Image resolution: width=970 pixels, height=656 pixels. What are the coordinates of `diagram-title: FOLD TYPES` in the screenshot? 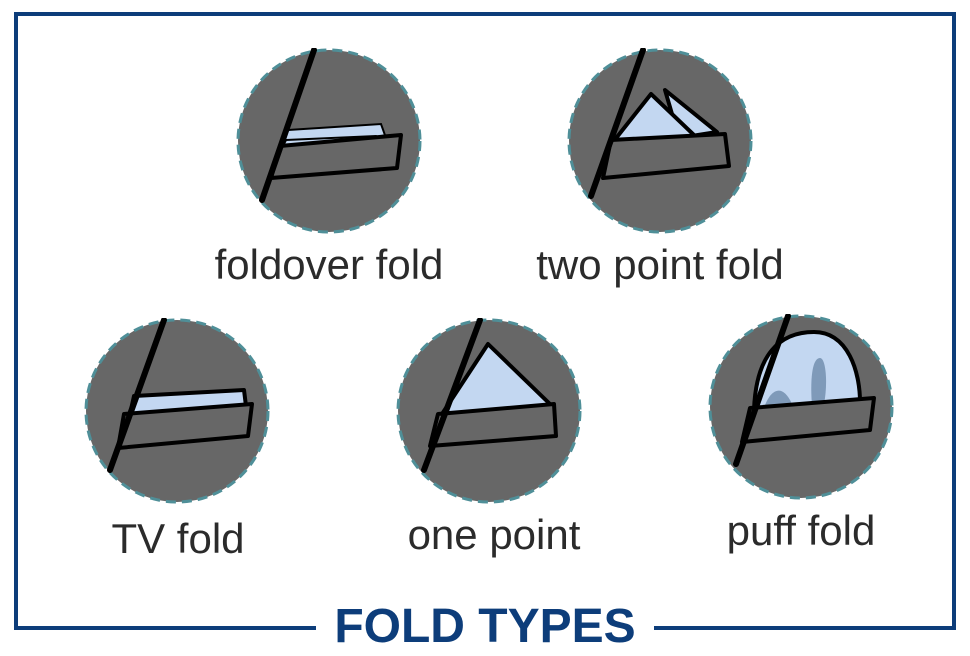 It's located at (485, 627).